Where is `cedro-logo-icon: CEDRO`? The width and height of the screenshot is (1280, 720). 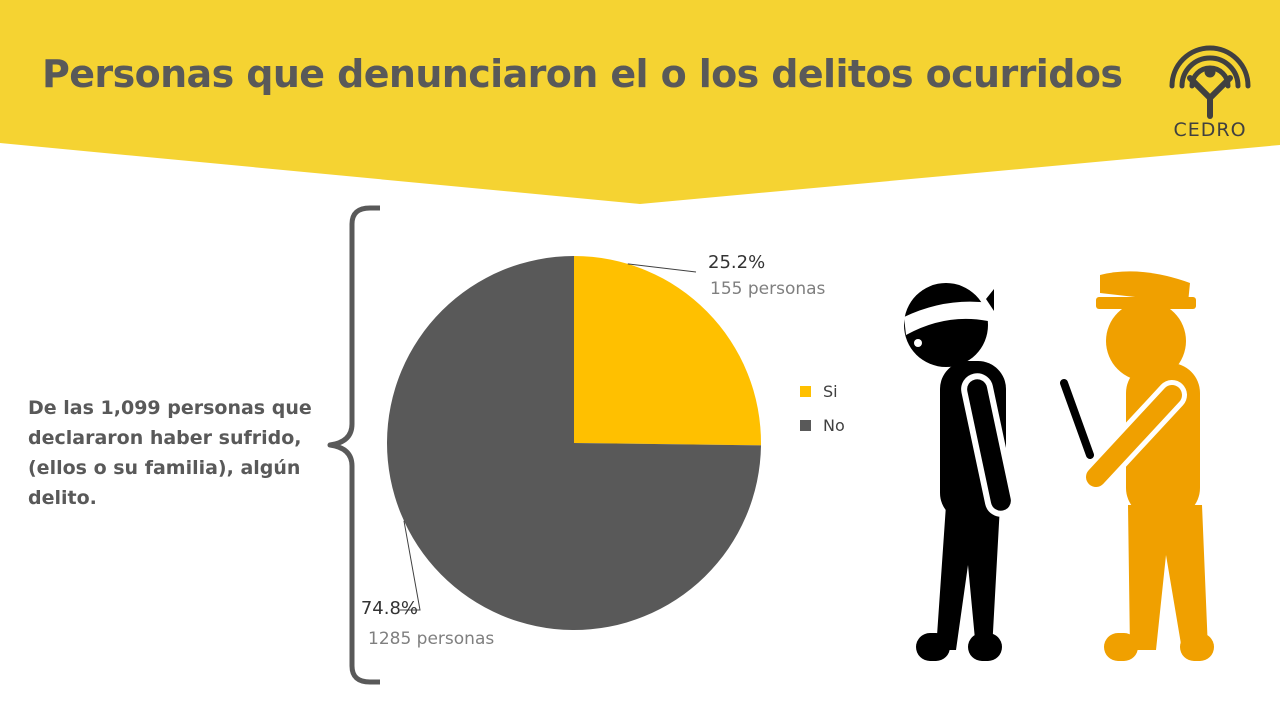
cedro-logo-icon: CEDRO is located at coordinates (1210, 93).